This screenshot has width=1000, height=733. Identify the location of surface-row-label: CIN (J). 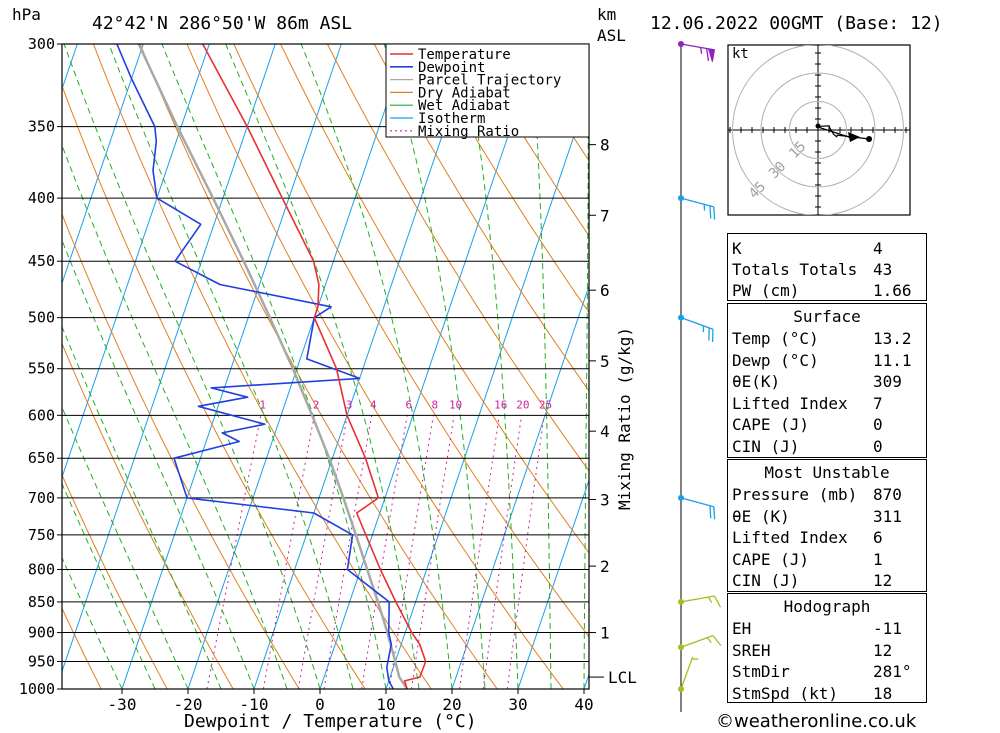
(766, 446).